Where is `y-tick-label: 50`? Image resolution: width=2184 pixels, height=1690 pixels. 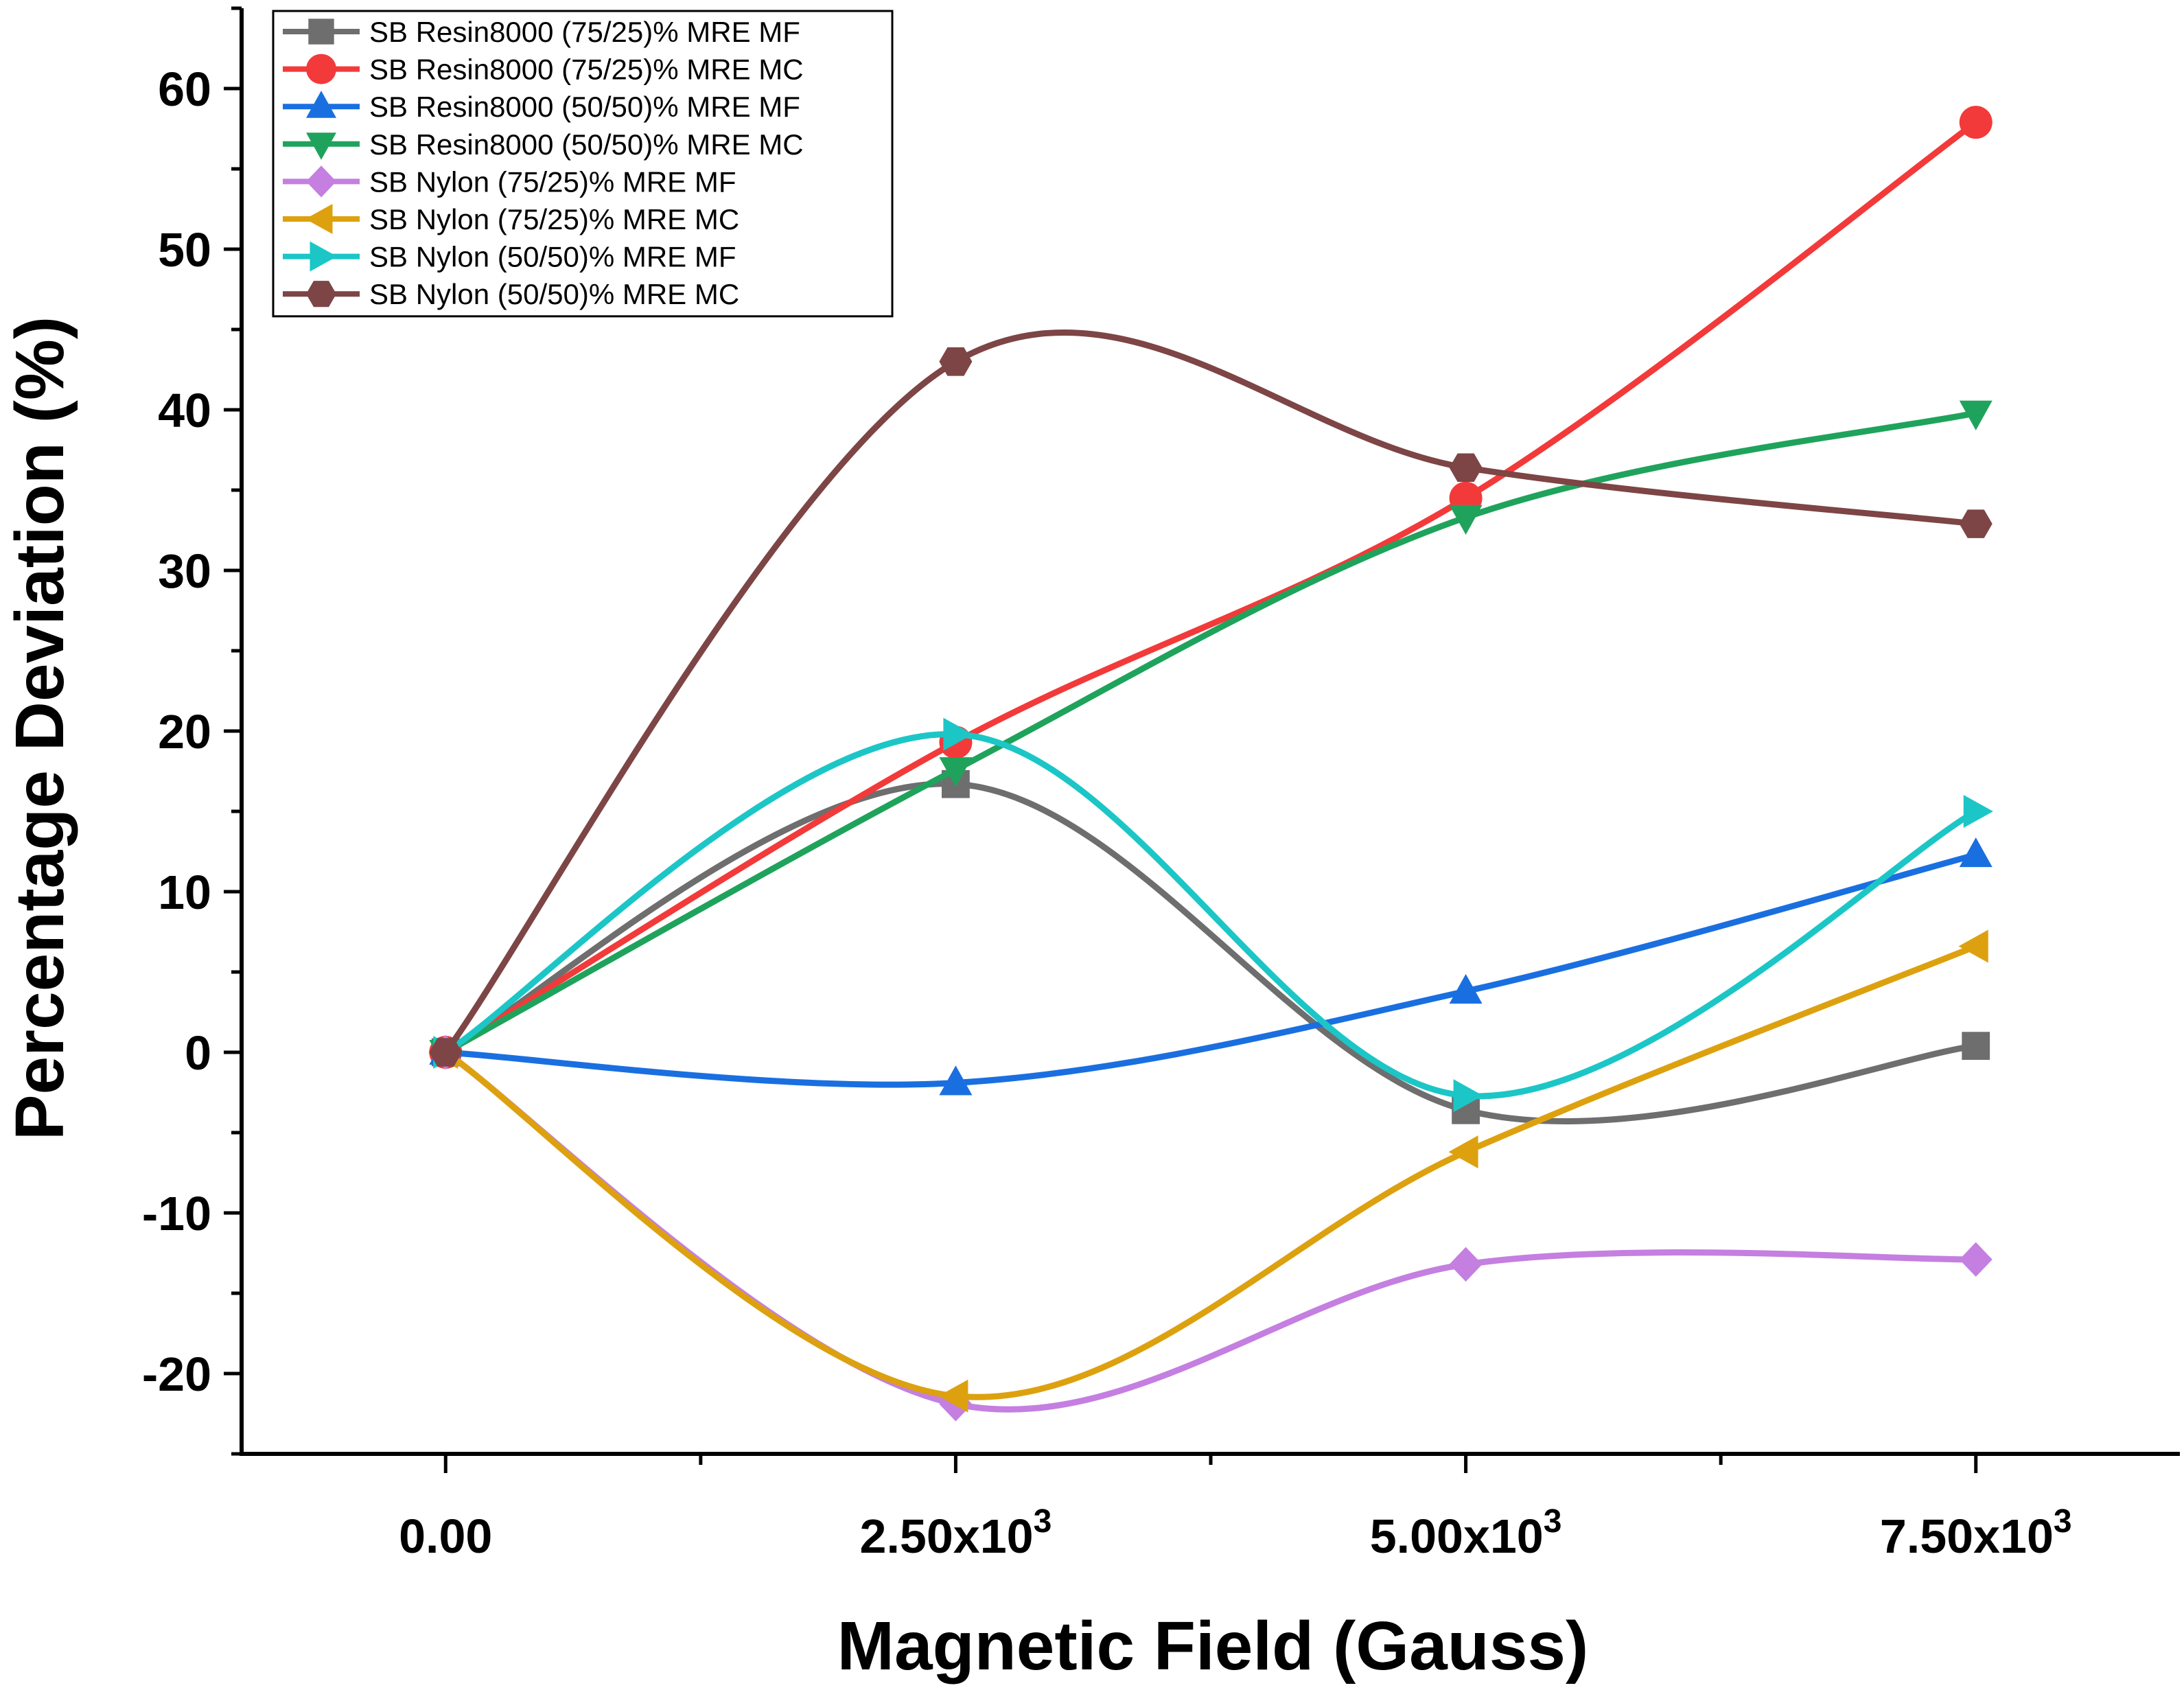
y-tick-label: 50 is located at coordinates (184, 250).